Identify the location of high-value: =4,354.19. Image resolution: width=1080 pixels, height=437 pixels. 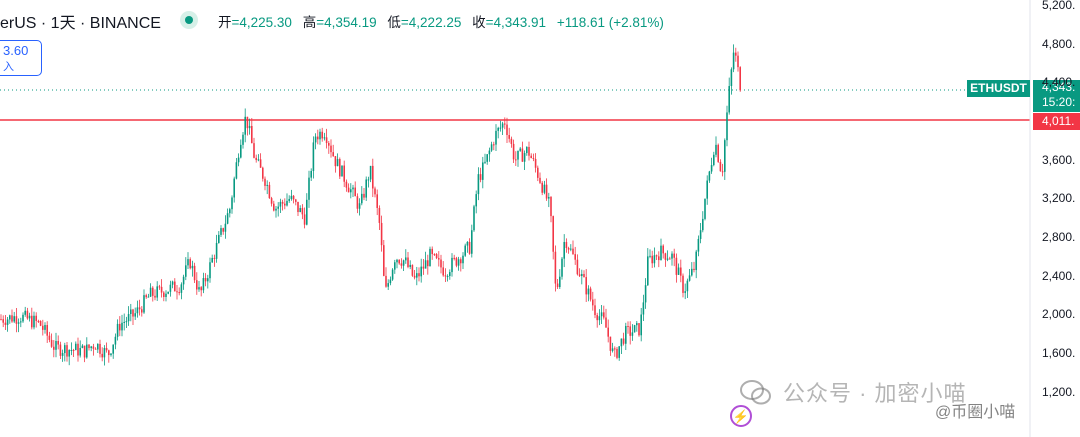
(346, 22).